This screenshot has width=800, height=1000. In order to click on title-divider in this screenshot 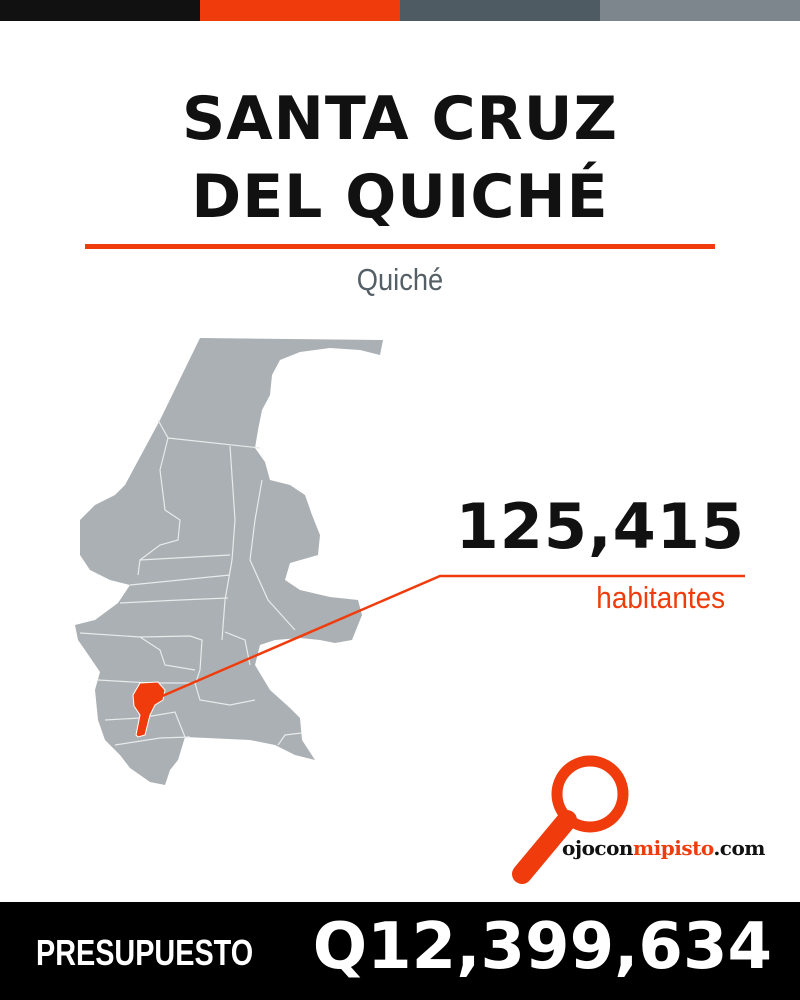, I will do `click(400, 246)`.